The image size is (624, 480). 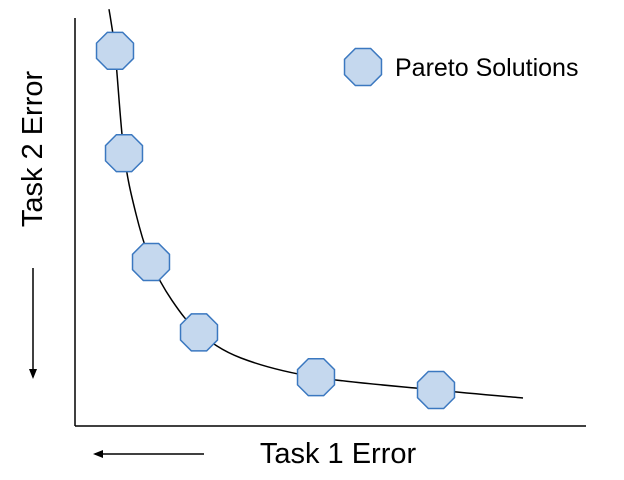 What do you see at coordinates (33, 149) in the screenshot?
I see `y-axis-label: Task 2 Error` at bounding box center [33, 149].